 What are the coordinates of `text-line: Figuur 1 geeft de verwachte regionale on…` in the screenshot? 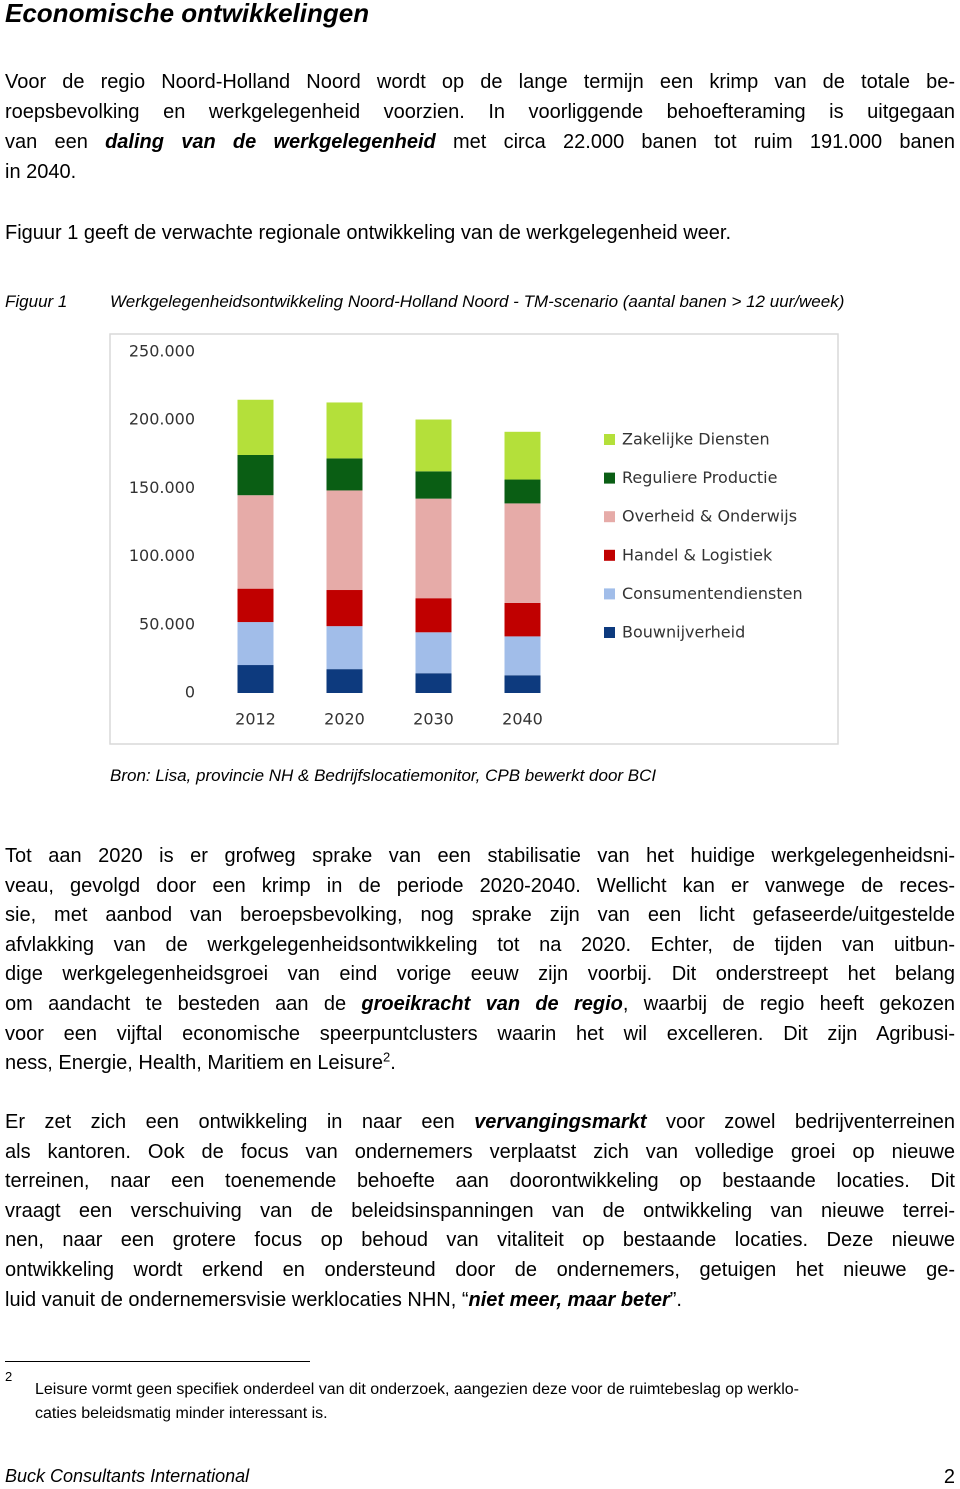 It's located at (368, 233).